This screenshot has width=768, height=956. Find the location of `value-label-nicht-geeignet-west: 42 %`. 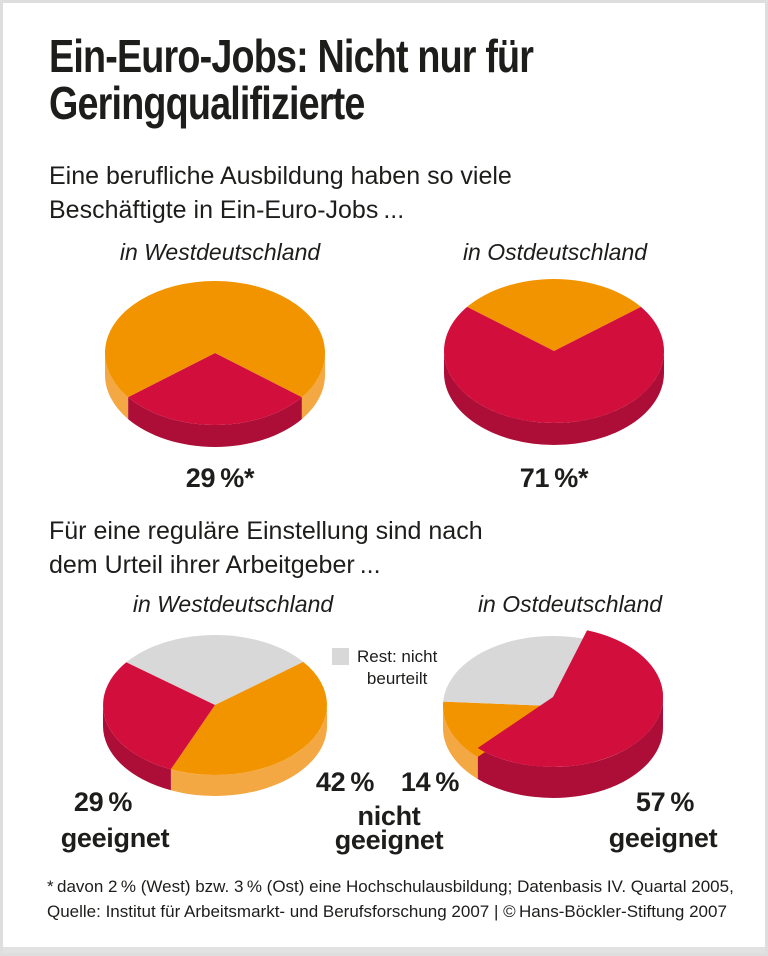

value-label-nicht-geeignet-west: 42 % is located at coordinates (345, 782).